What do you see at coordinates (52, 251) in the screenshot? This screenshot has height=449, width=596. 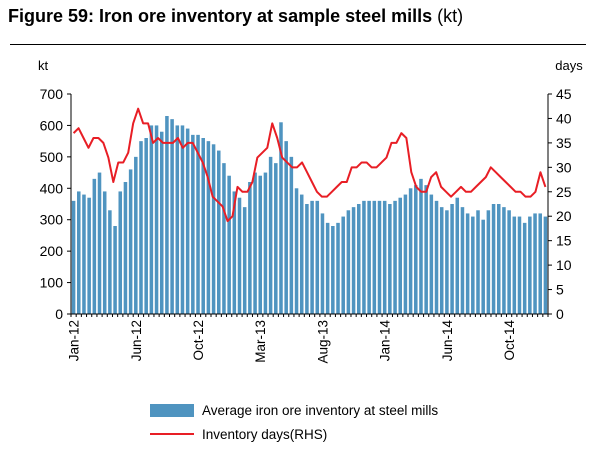 I see `left-tick-label: 200` at bounding box center [52, 251].